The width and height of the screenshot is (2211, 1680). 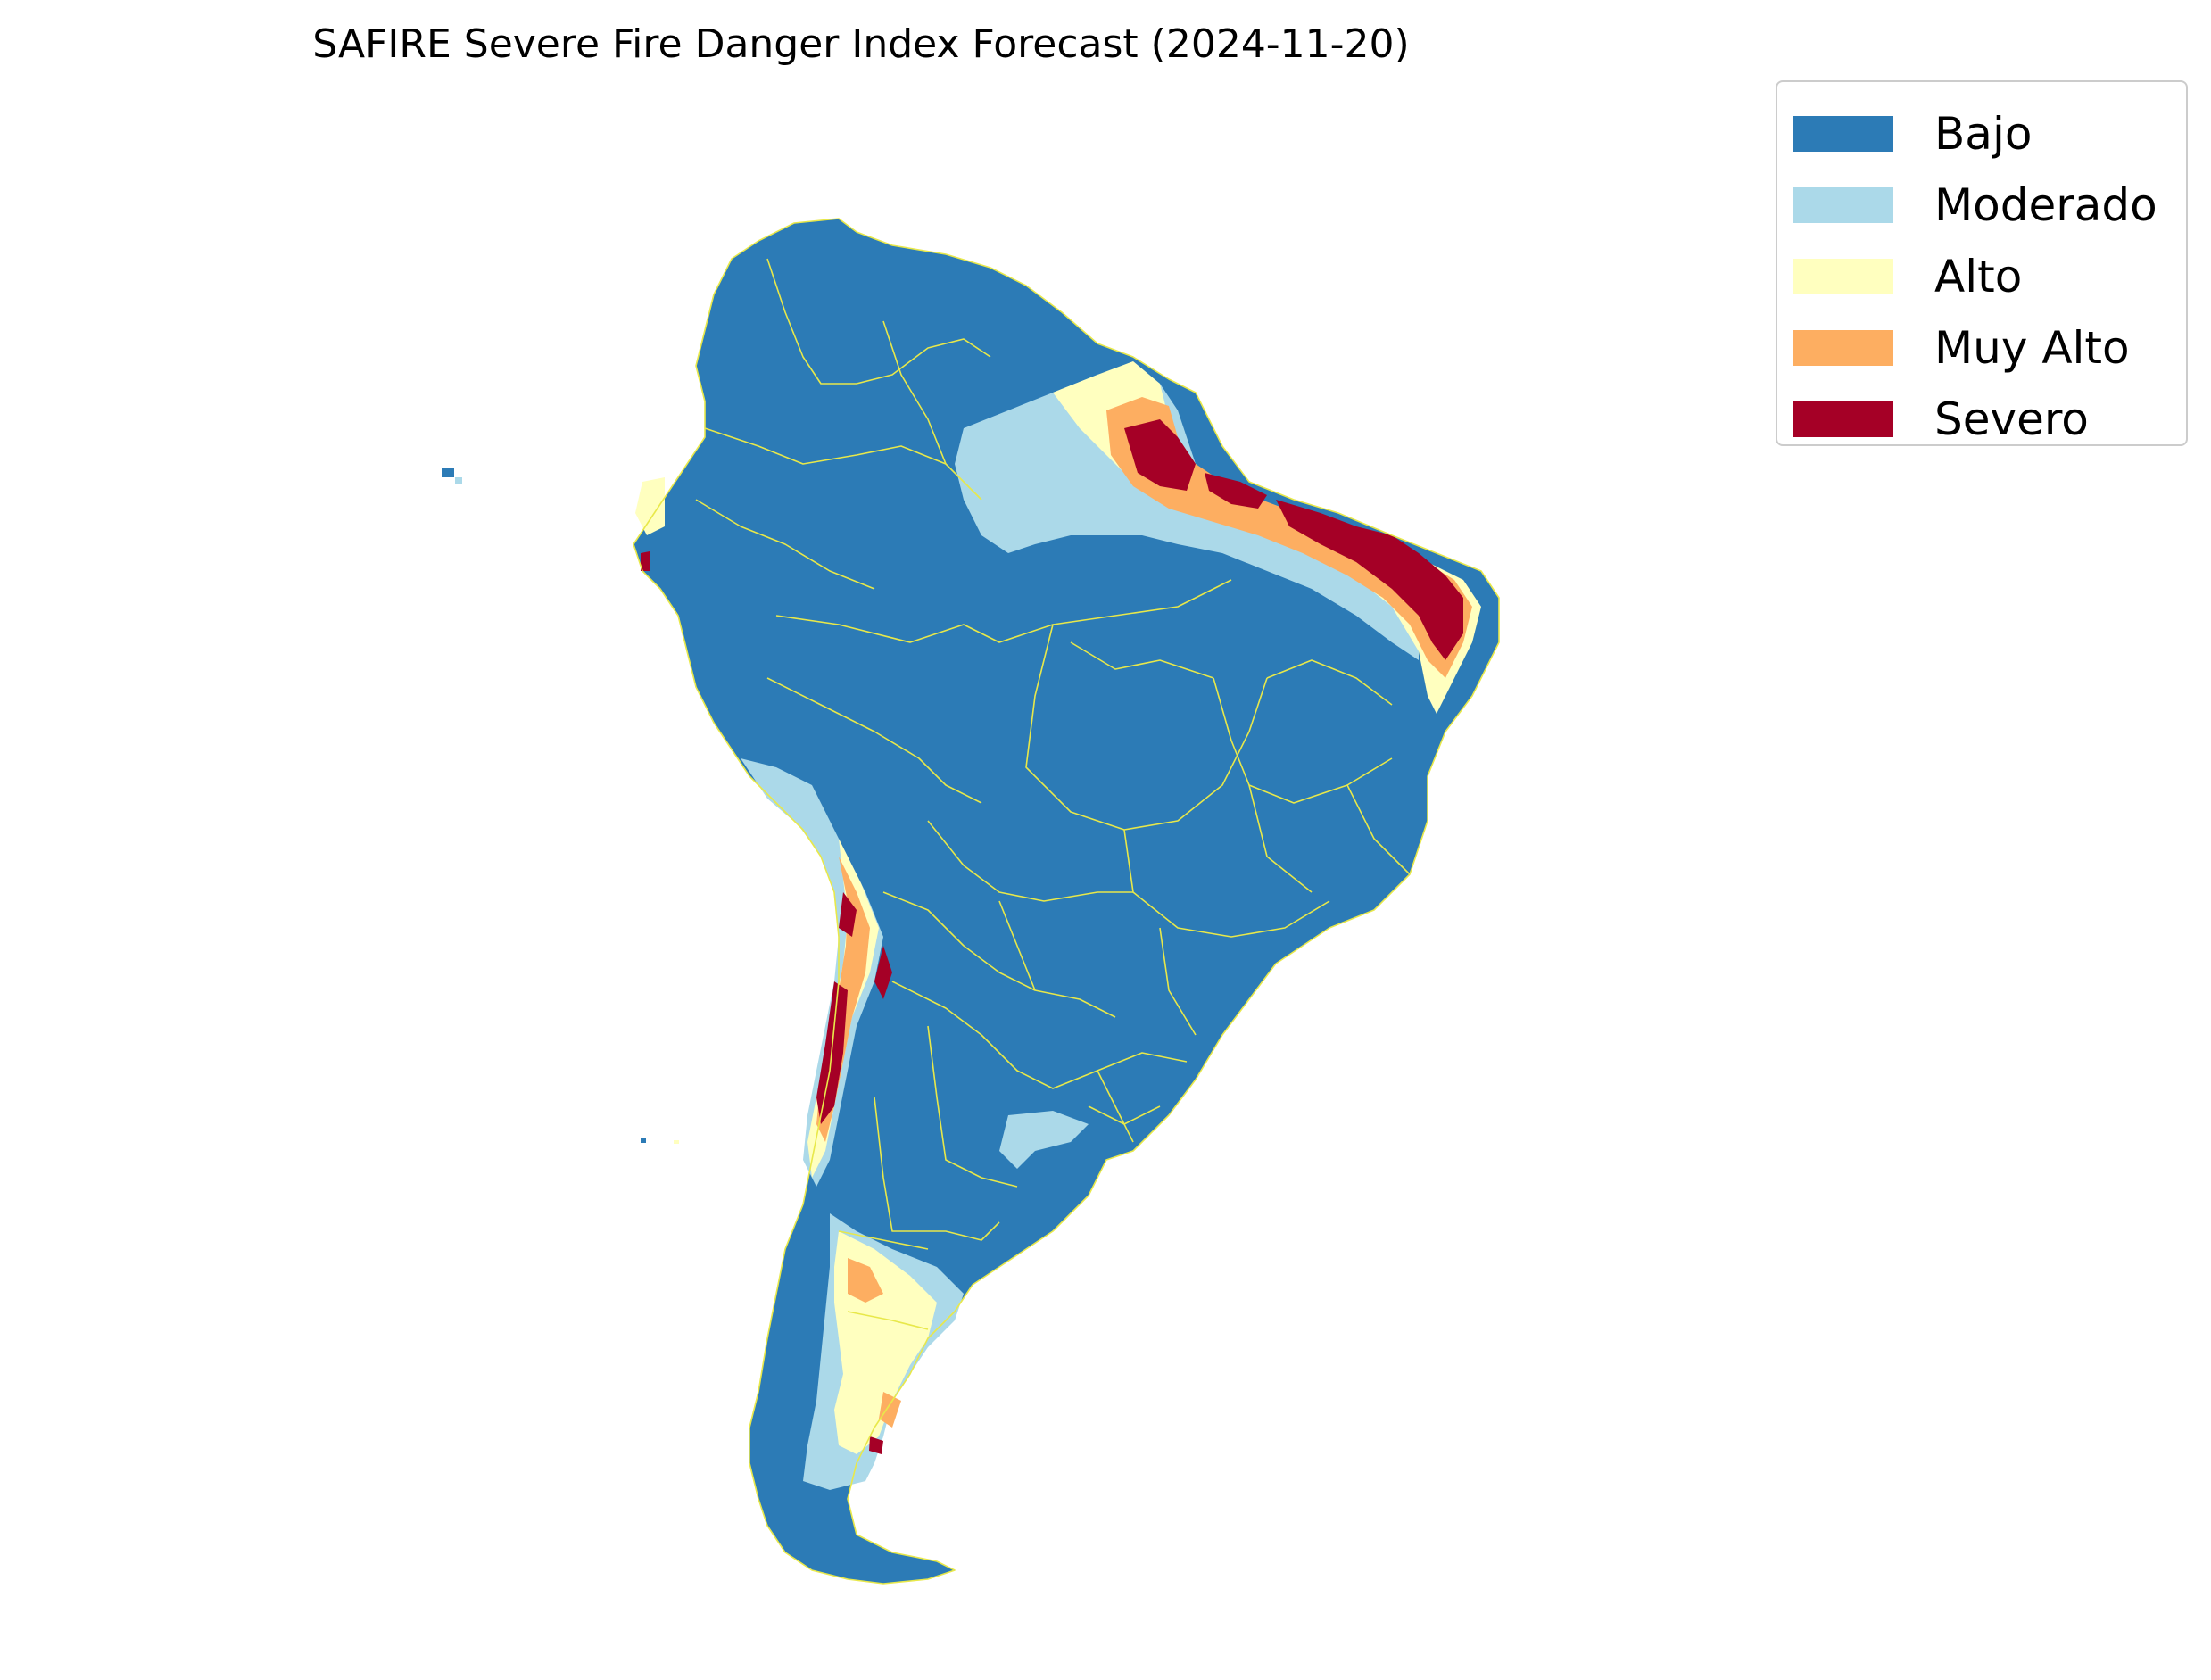 I want to click on zone-muyalto-north, so click(x=1289, y=537).